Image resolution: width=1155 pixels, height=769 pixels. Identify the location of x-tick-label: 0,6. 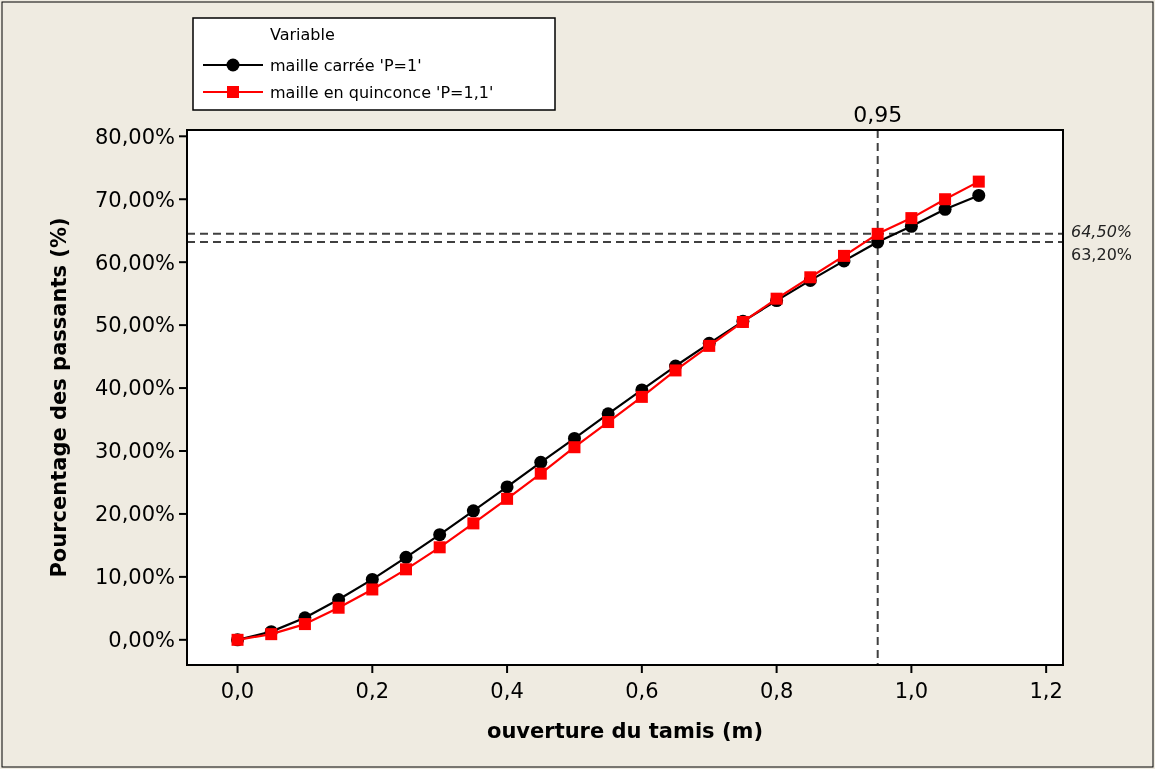
(642, 691).